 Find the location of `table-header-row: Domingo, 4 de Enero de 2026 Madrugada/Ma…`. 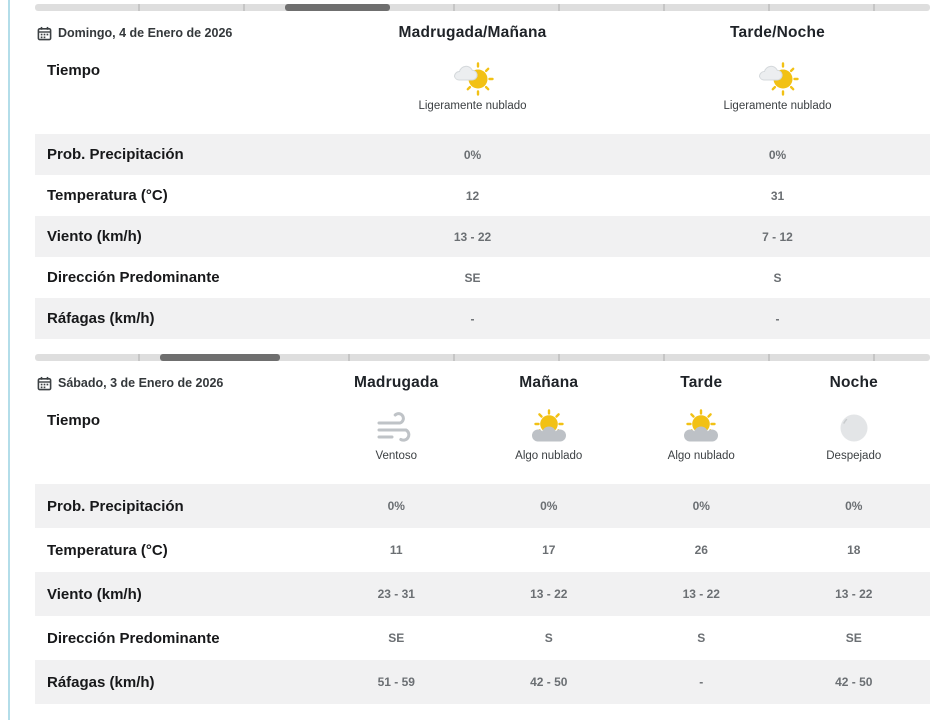

table-header-row: Domingo, 4 de Enero de 2026 Madrugada/Ma… is located at coordinates (482, 33).